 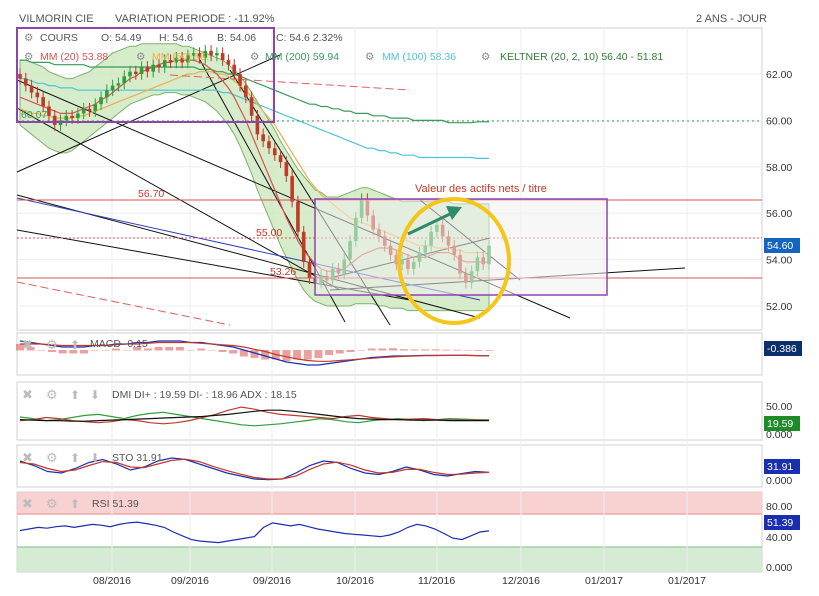 I want to click on rsi-gear-icon: ⚙, so click(x=52, y=503).